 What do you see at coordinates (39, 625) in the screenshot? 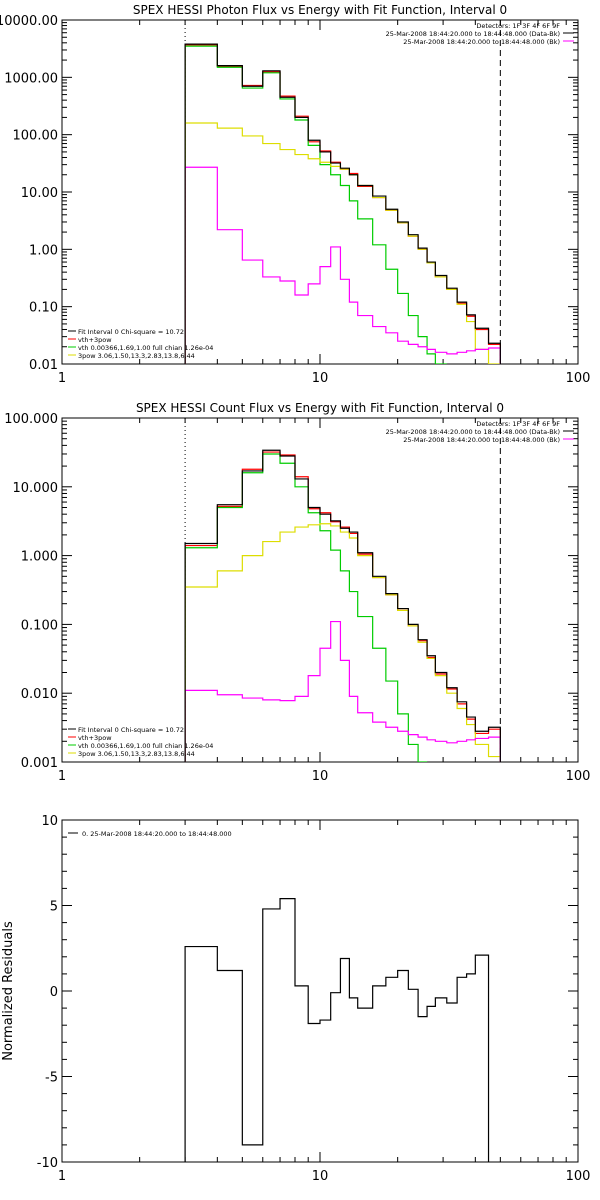
I see `y-tick-label: 0.100` at bounding box center [39, 625].